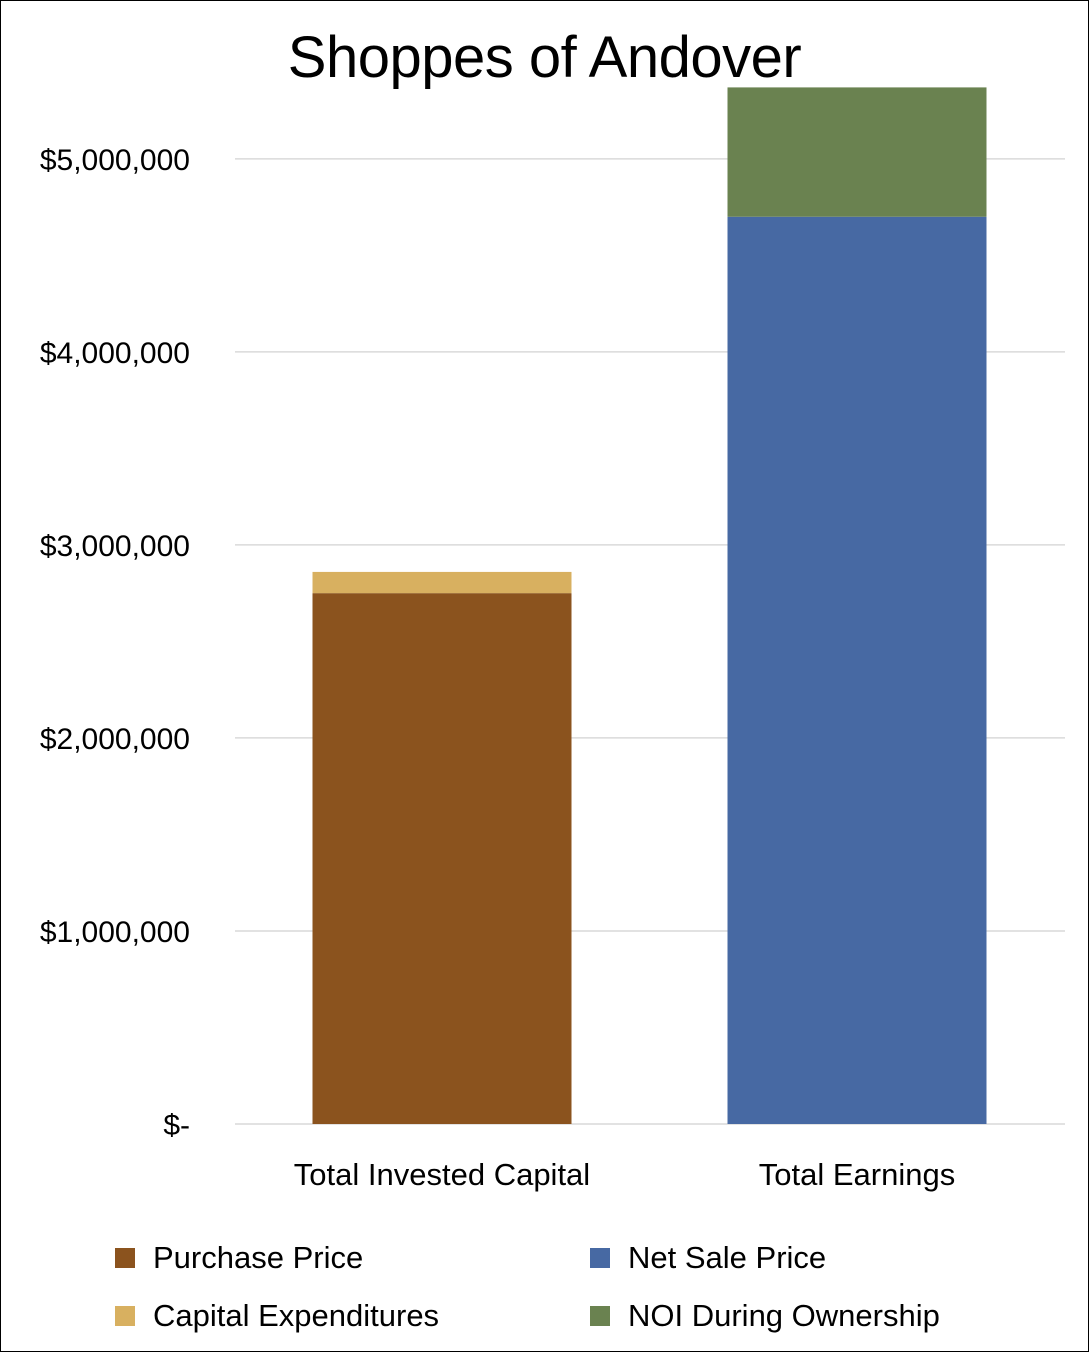 The image size is (1089, 1352). Describe the element at coordinates (115, 353) in the screenshot. I see `y-tick-label: $4,000,000` at that location.